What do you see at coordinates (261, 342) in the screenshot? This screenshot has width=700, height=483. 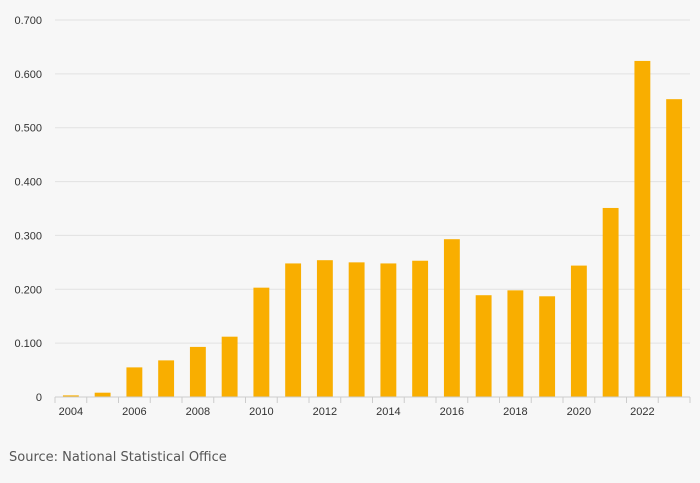 I see `bar-2010` at bounding box center [261, 342].